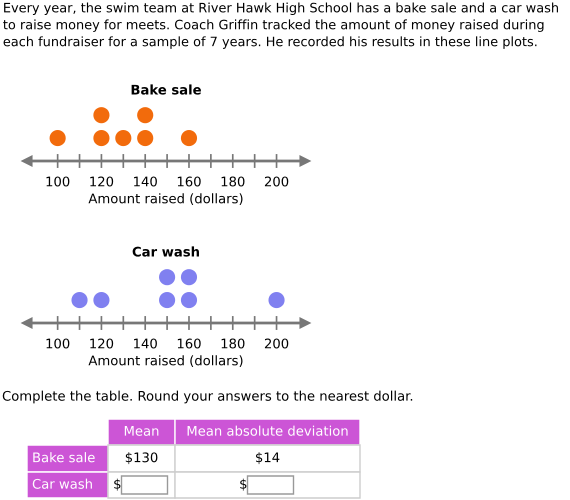 The image size is (570, 500). Describe the element at coordinates (165, 251) in the screenshot. I see `chart-title: Car wash` at that location.